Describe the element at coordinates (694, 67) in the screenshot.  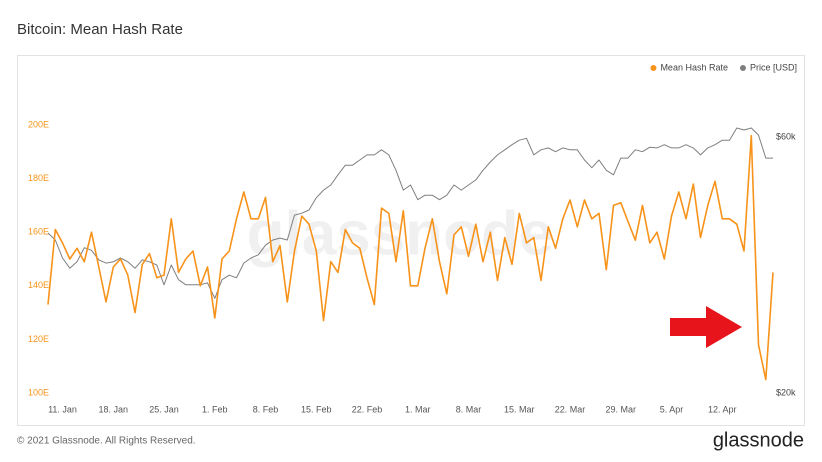
I see `legend-label: Mean Hash Rate` at that location.